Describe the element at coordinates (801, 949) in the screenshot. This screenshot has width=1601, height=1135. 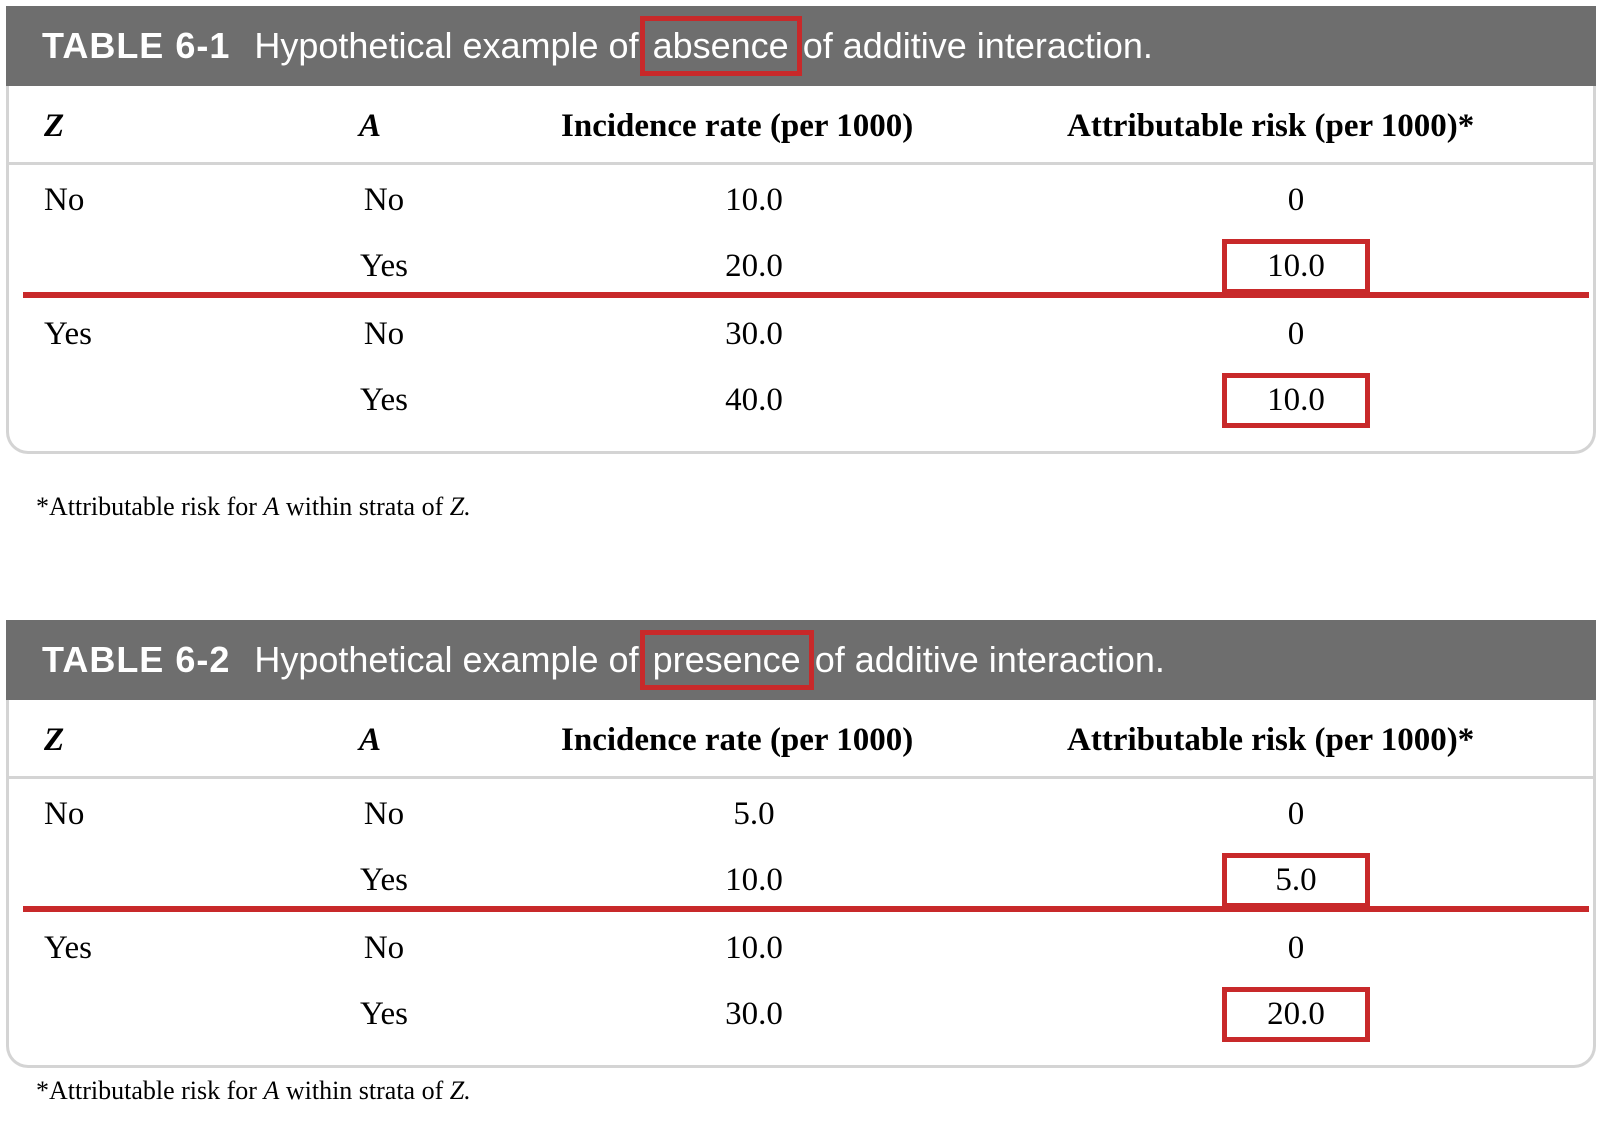
I see `table-row: Yes No 10.0 0` at that location.